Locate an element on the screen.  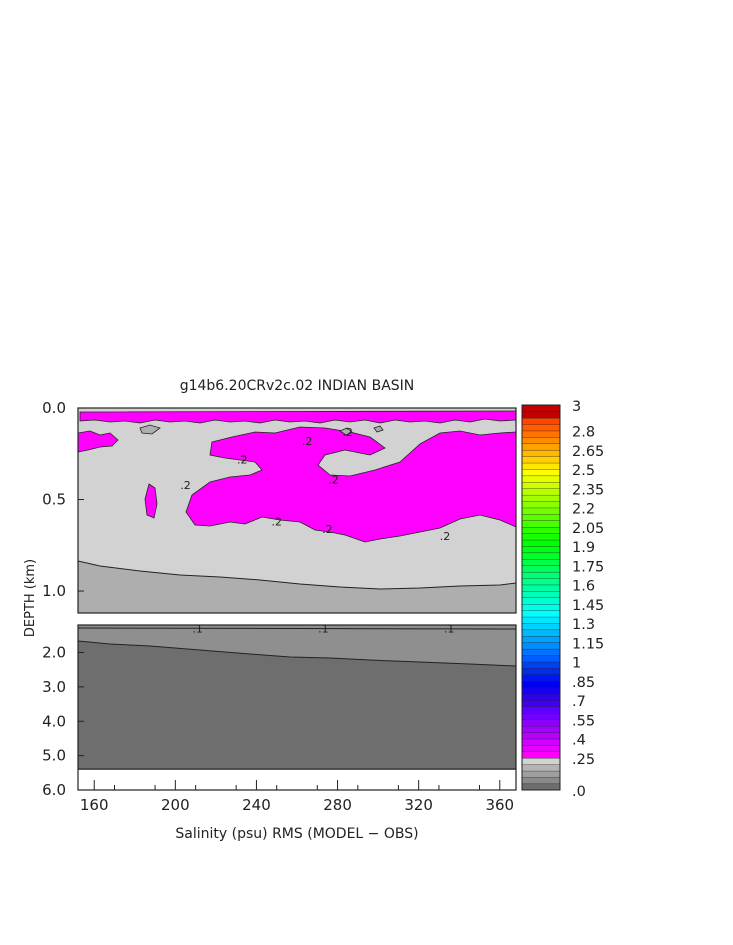
colorbar-frame is located at coordinates (541, 597).